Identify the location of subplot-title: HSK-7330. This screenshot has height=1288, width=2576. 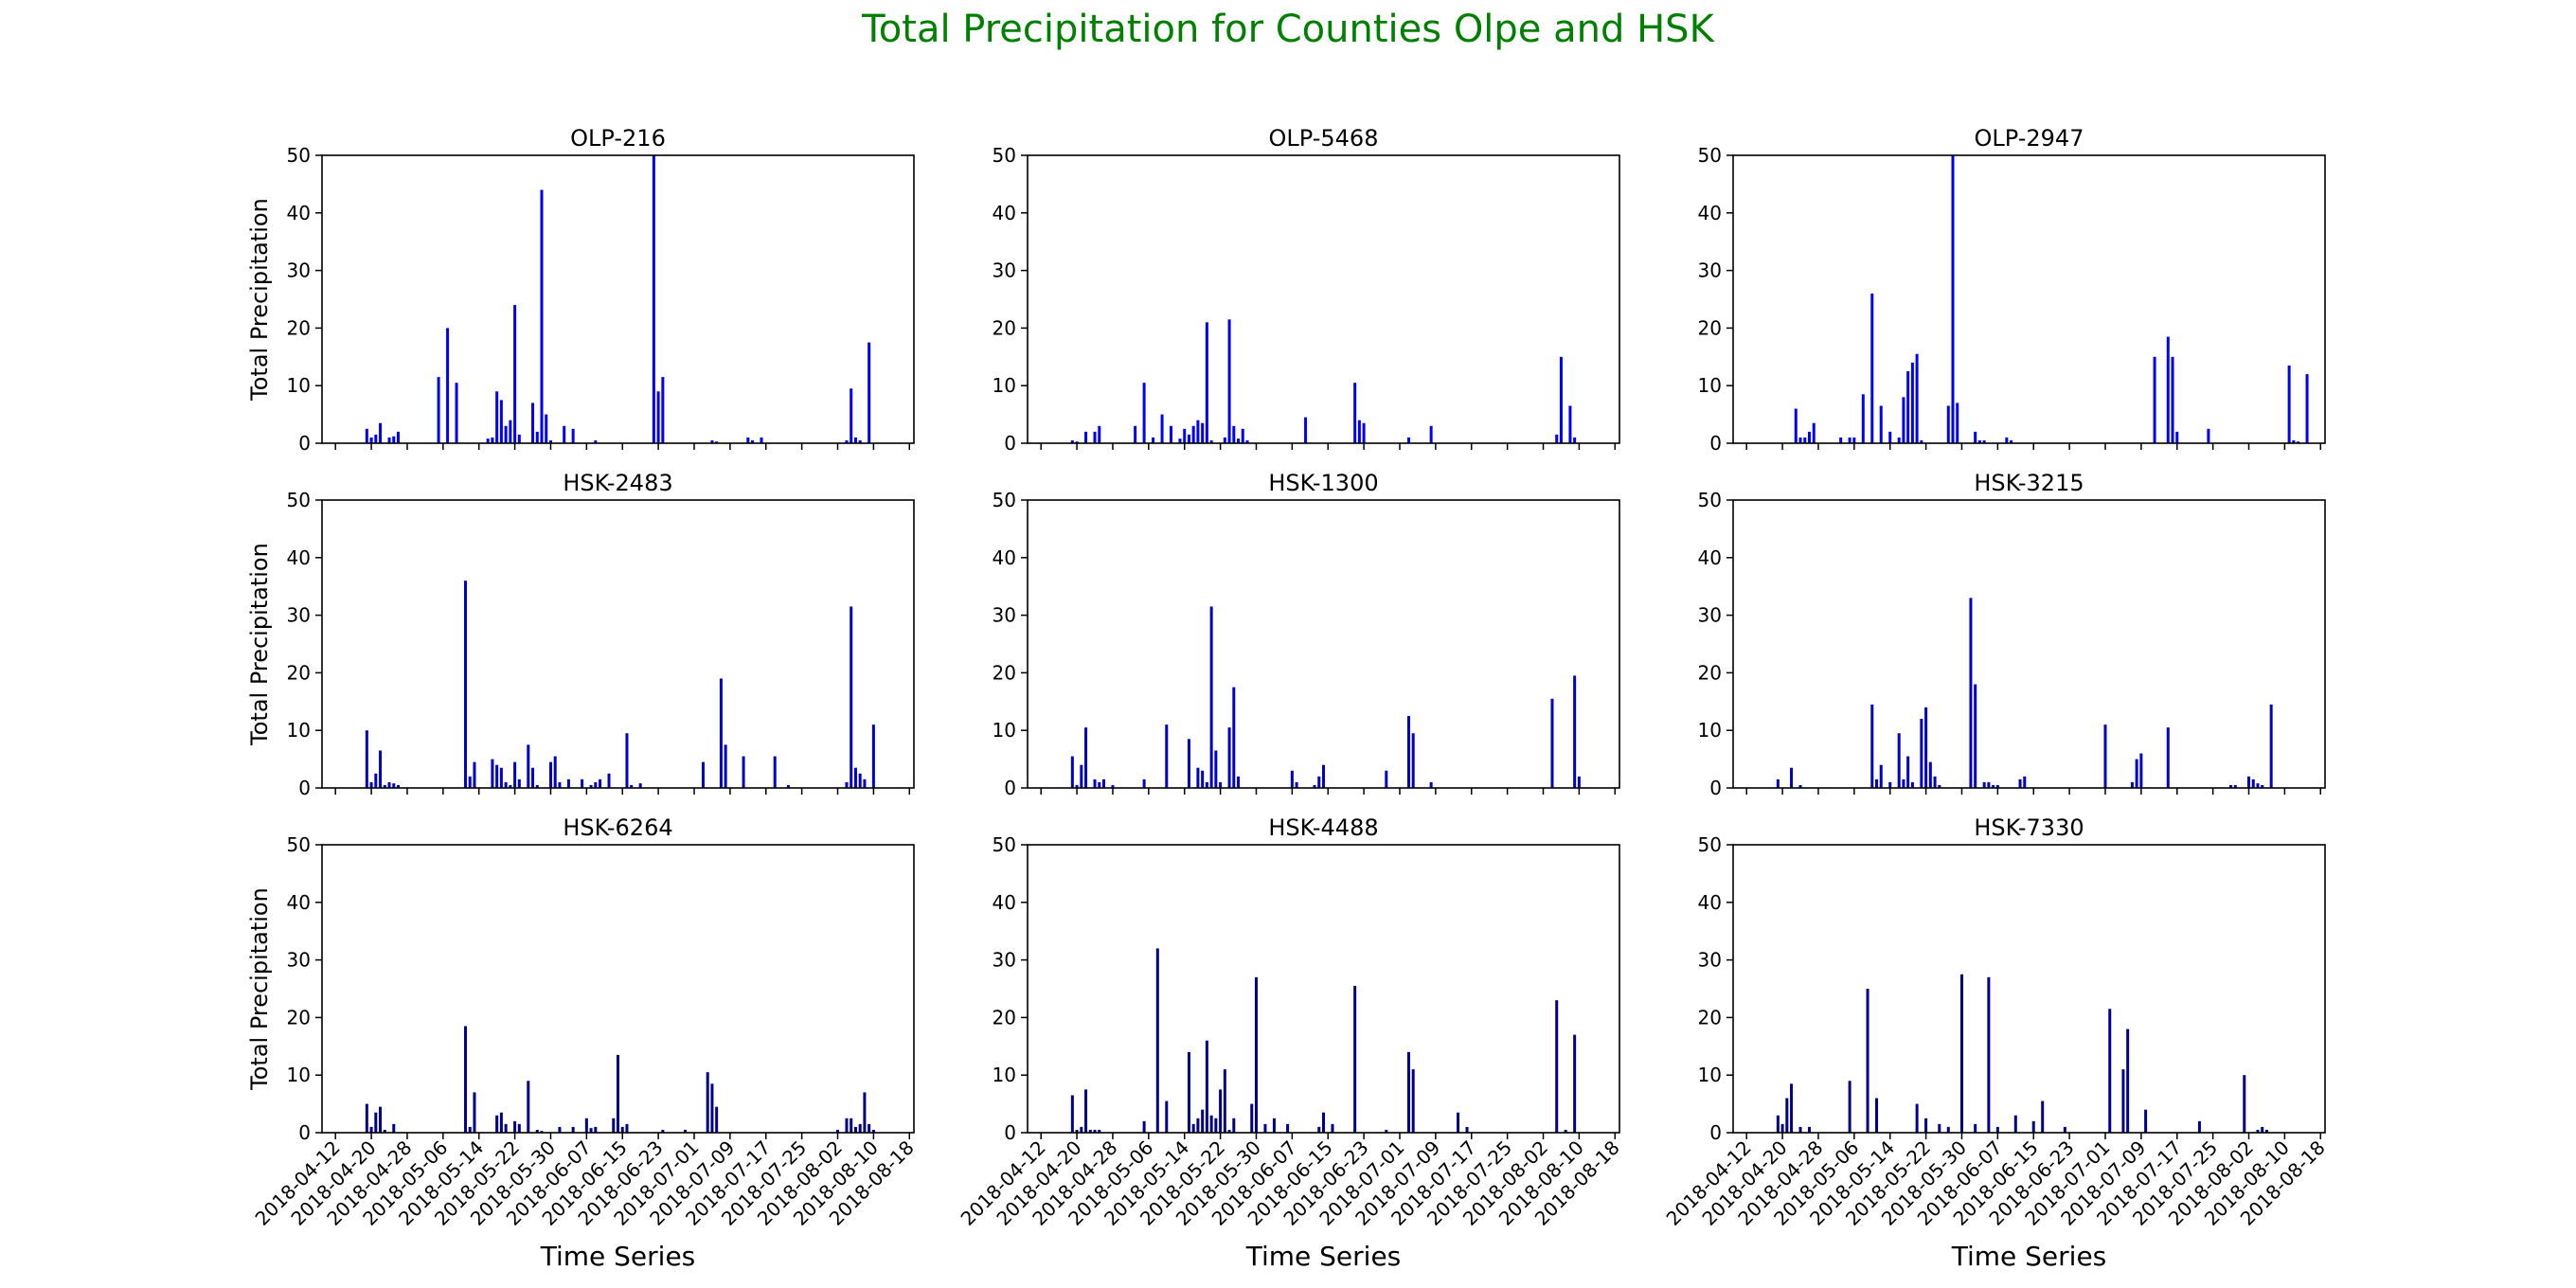
(2029, 827).